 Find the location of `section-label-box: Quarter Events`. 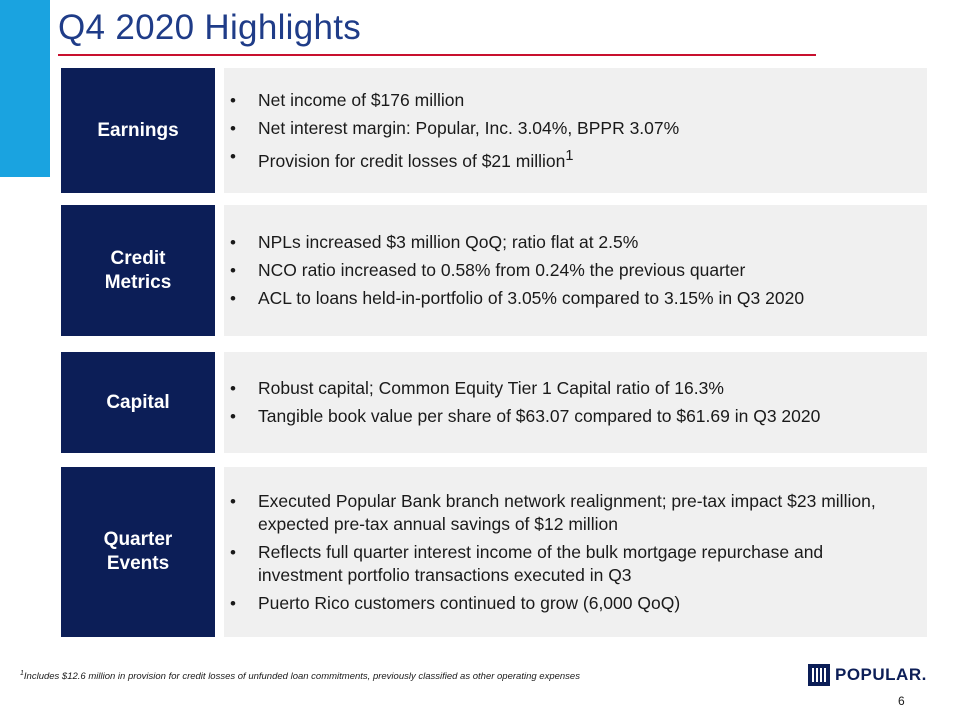

section-label-box: Quarter Events is located at coordinates (138, 552).